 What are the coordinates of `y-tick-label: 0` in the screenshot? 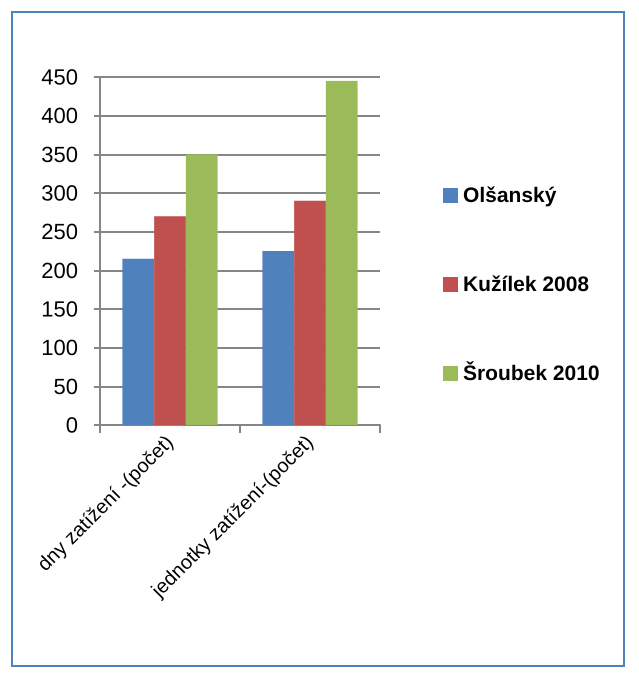 It's located at (72, 425).